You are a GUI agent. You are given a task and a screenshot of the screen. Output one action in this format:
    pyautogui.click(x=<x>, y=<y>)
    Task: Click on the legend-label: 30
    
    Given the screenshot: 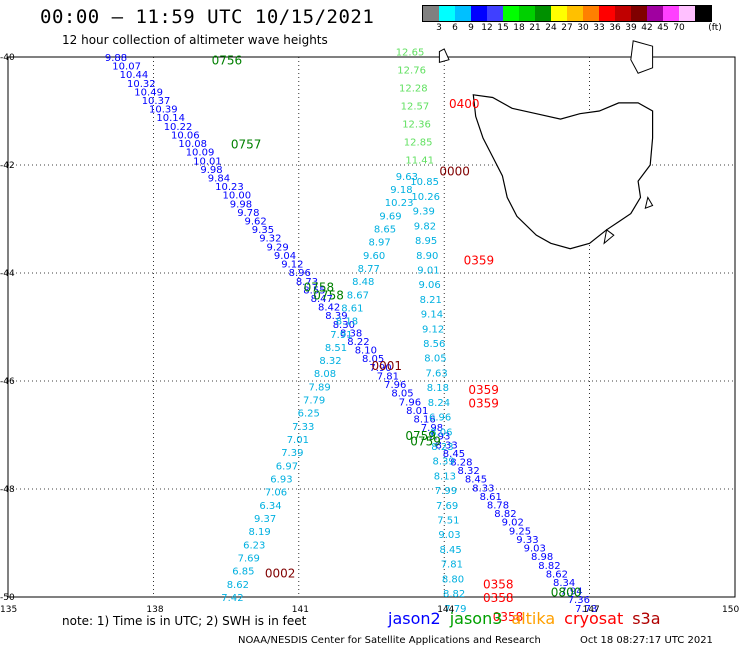 What is the action you would take?
    pyautogui.click(x=583, y=28)
    